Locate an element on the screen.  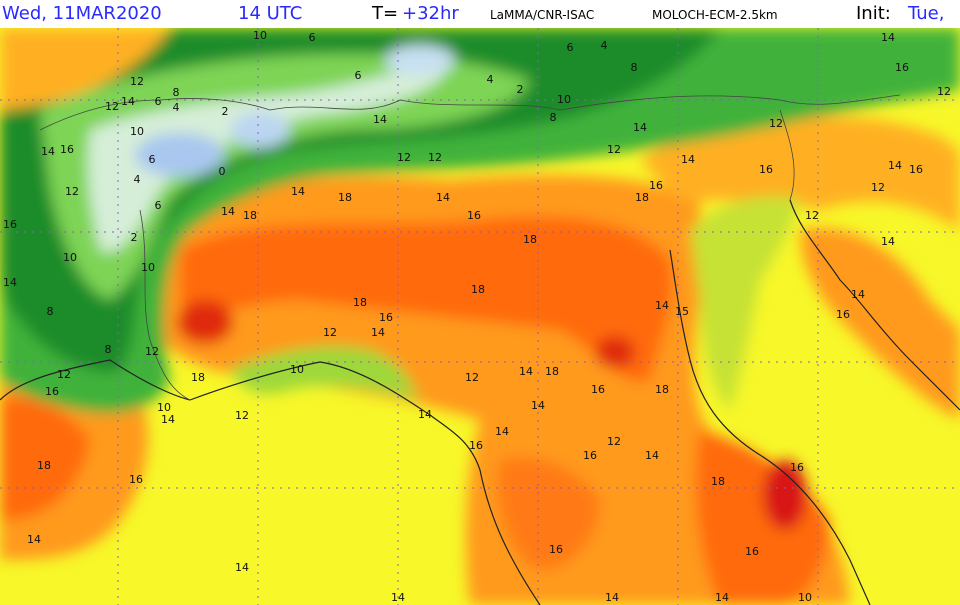
contour-label: 15 is located at coordinates (682, 311).